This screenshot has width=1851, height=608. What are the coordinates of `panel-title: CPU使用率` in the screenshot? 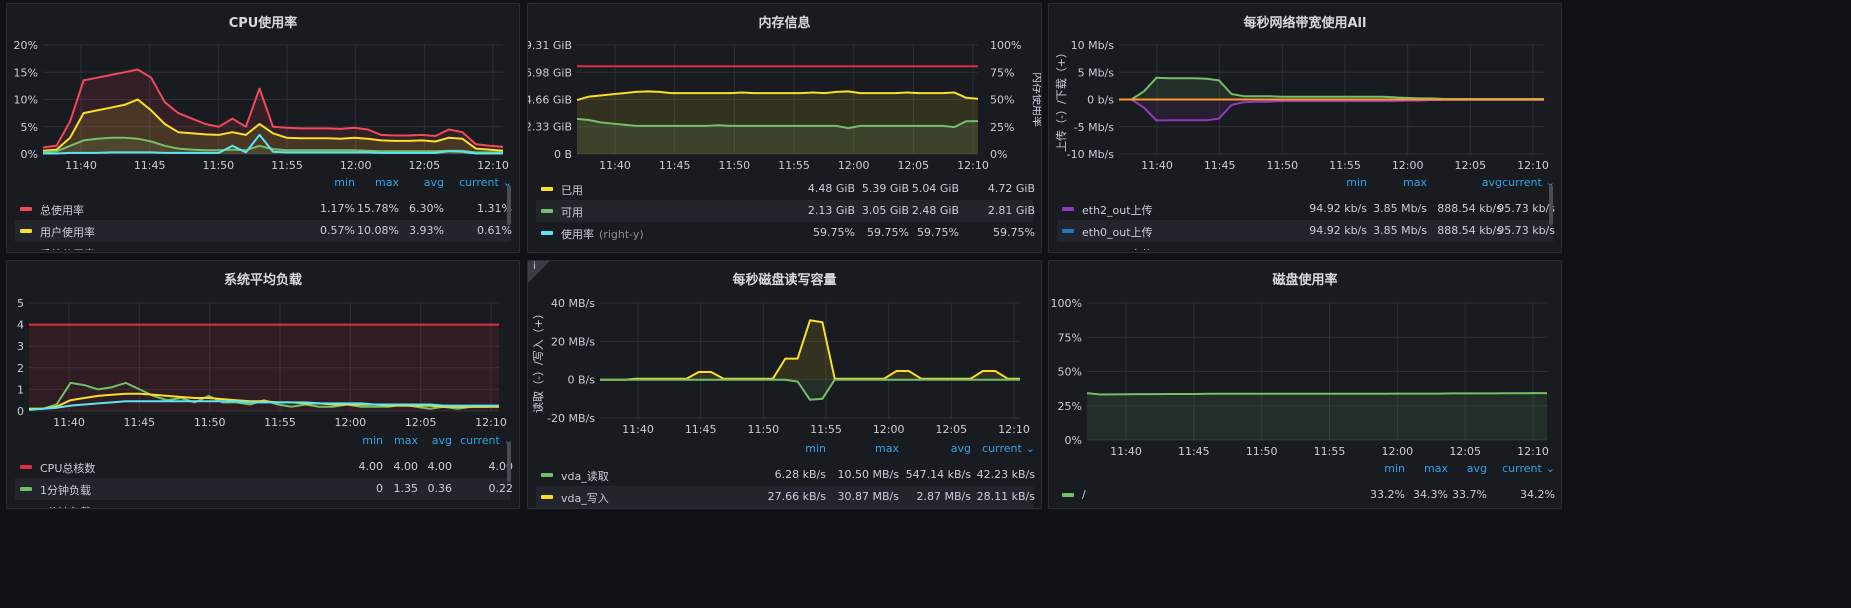 It's located at (263, 23).